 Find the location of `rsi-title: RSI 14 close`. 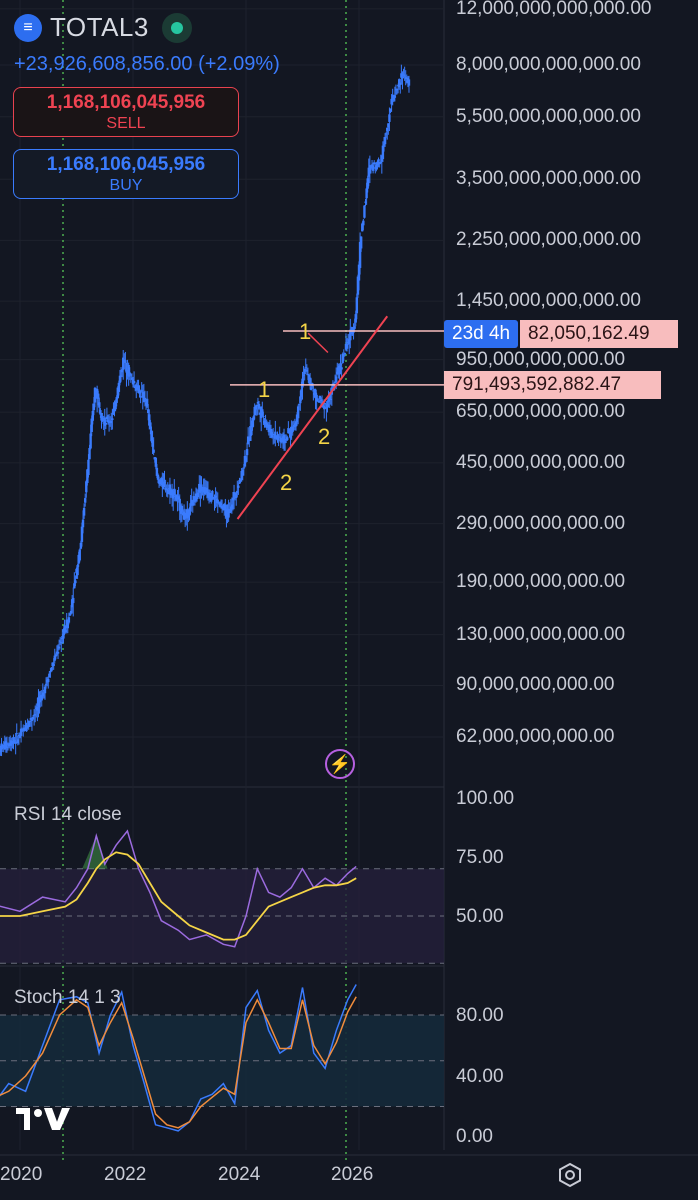

rsi-title: RSI 14 close is located at coordinates (68, 814).